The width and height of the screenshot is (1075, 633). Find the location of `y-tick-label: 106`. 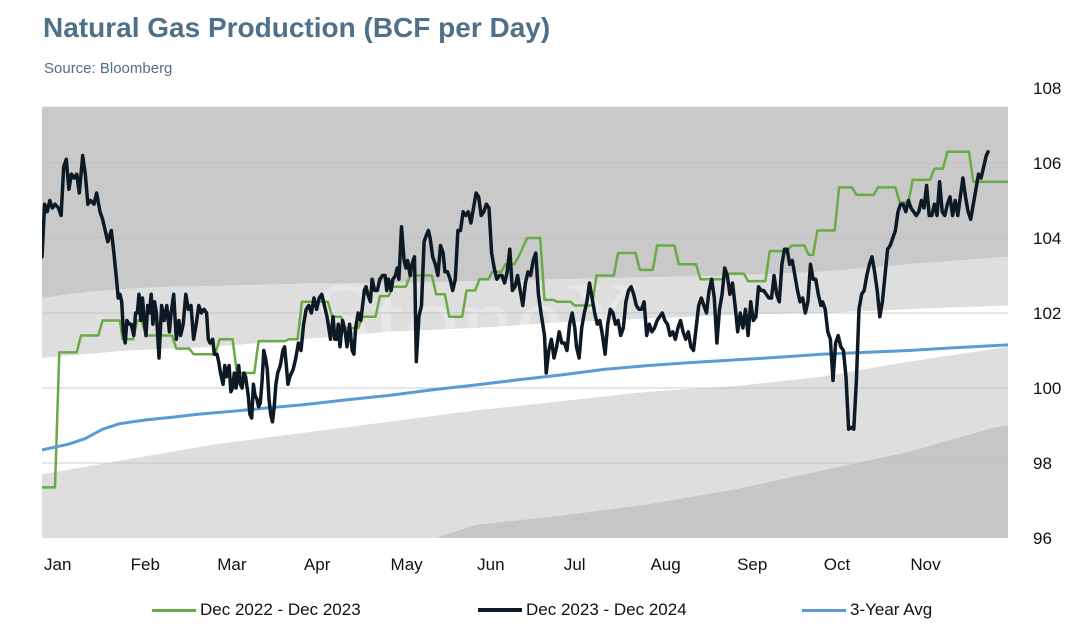

y-tick-label: 106 is located at coordinates (1047, 163).